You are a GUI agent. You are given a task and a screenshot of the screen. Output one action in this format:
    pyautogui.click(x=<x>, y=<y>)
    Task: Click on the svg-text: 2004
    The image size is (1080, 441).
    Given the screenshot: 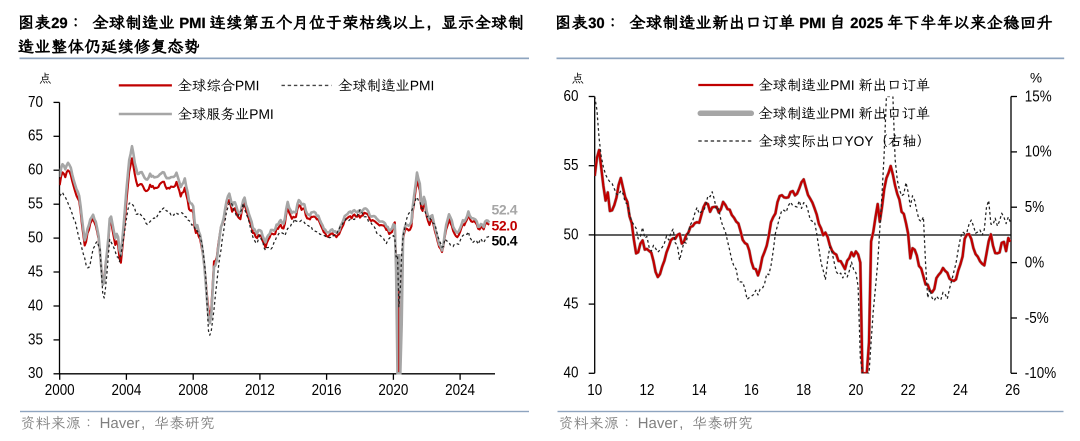 What is the action you would take?
    pyautogui.click(x=126, y=390)
    